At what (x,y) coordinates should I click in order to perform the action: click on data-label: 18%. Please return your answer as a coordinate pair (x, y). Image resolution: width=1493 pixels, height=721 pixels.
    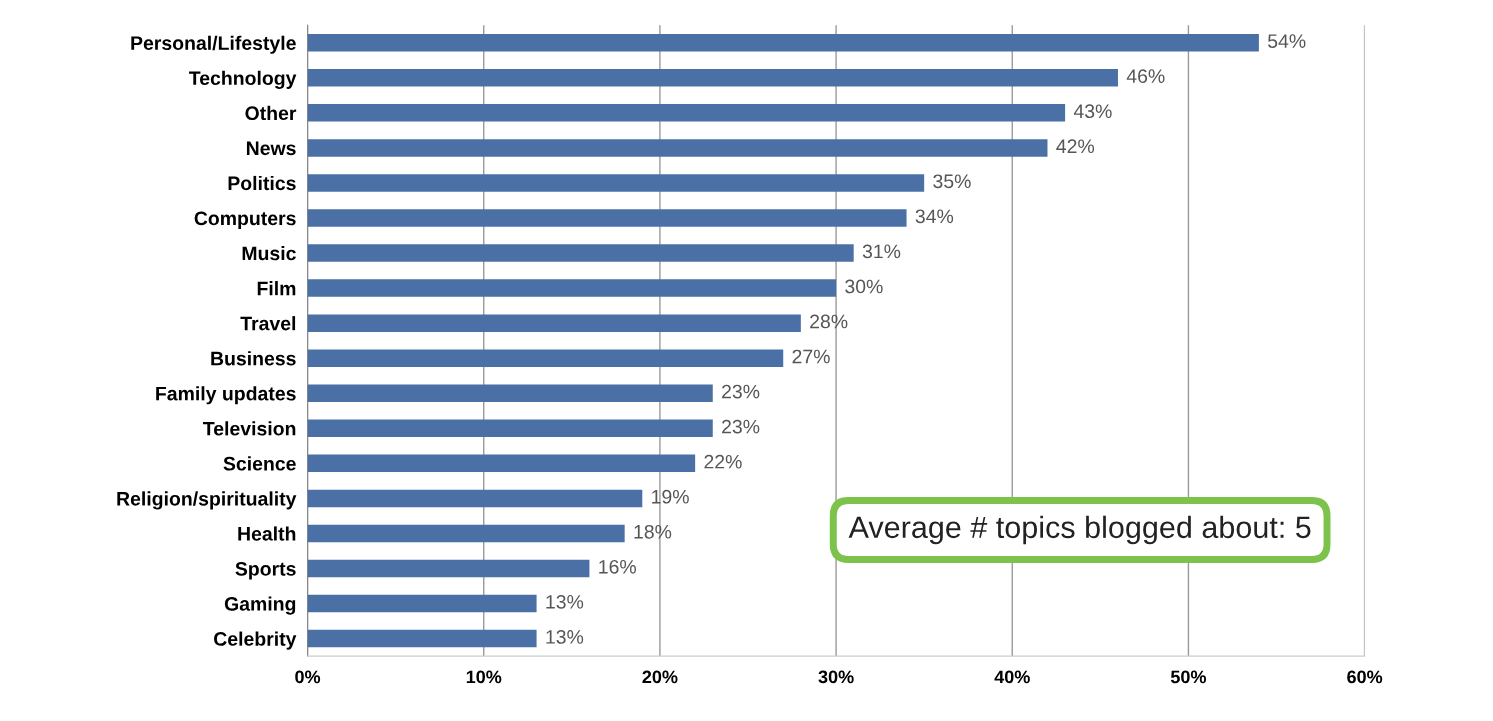
    Looking at the image, I should click on (653, 531).